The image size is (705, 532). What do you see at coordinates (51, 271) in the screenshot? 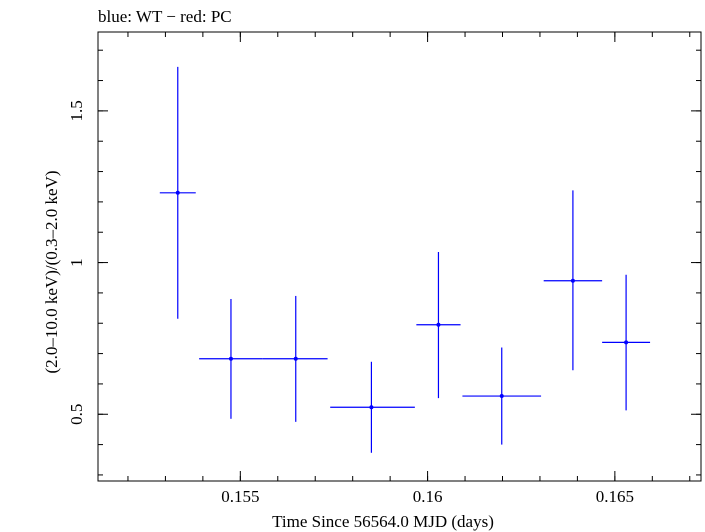
I see `y-axis-label: (2.0–10.0 keV)/(0.3–2.0 keV)` at bounding box center [51, 271].